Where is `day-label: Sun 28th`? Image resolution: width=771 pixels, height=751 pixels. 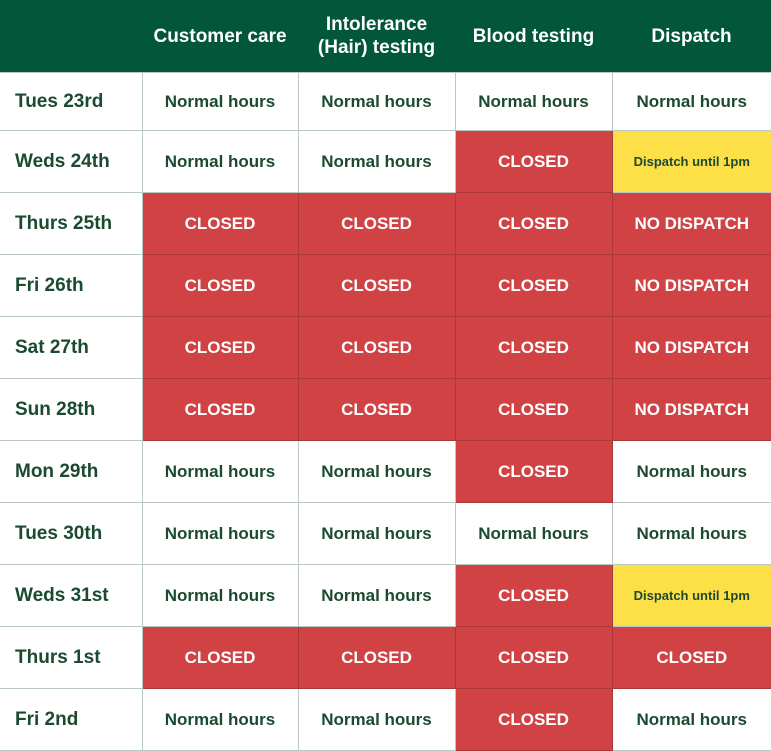
day-label: Sun 28th is located at coordinates (71, 409).